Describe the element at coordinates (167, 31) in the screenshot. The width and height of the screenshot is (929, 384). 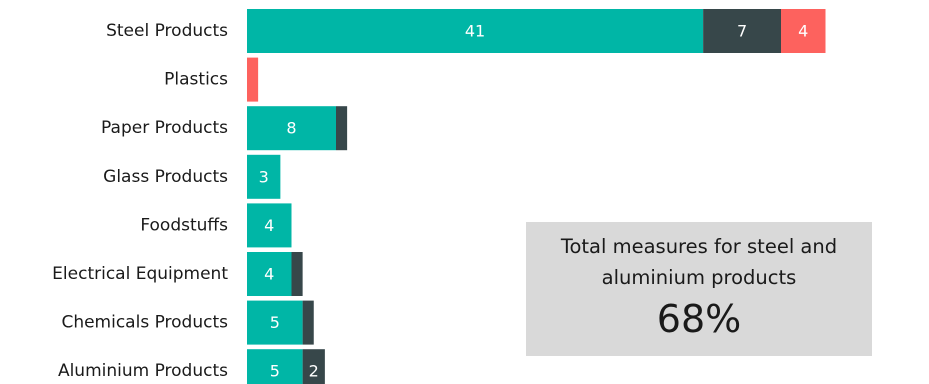
I see `category-label: Steel Products` at that location.